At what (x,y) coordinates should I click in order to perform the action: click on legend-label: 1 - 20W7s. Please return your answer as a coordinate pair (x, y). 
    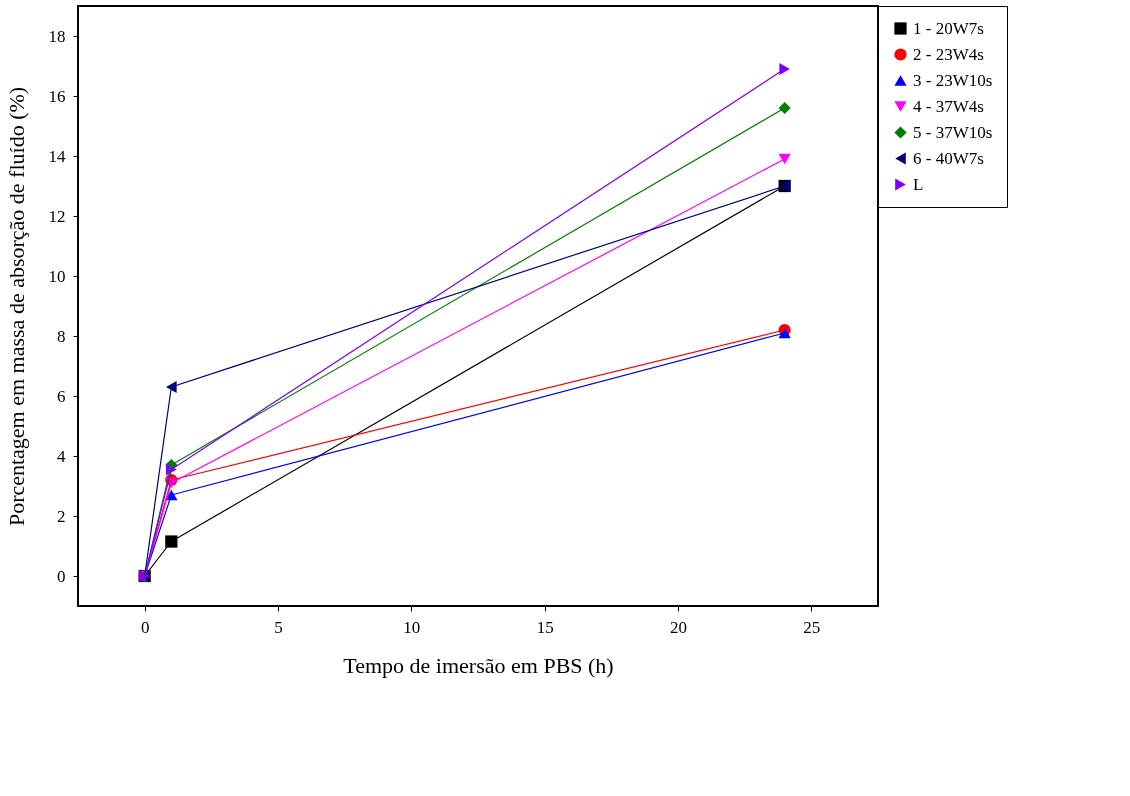
    Looking at the image, I should click on (948, 28).